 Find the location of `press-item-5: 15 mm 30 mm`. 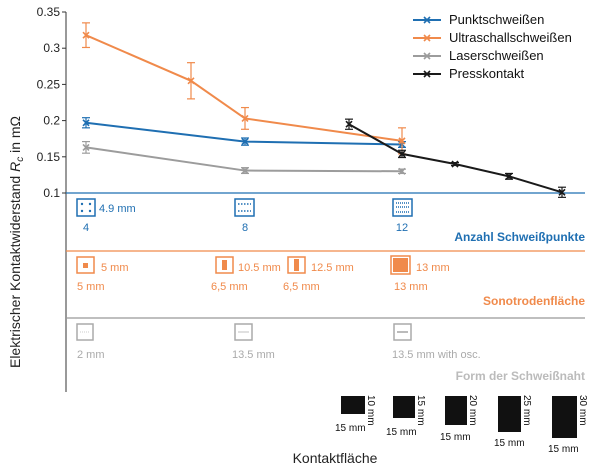

press-item-5: 15 mm 30 mm is located at coordinates (568, 425).